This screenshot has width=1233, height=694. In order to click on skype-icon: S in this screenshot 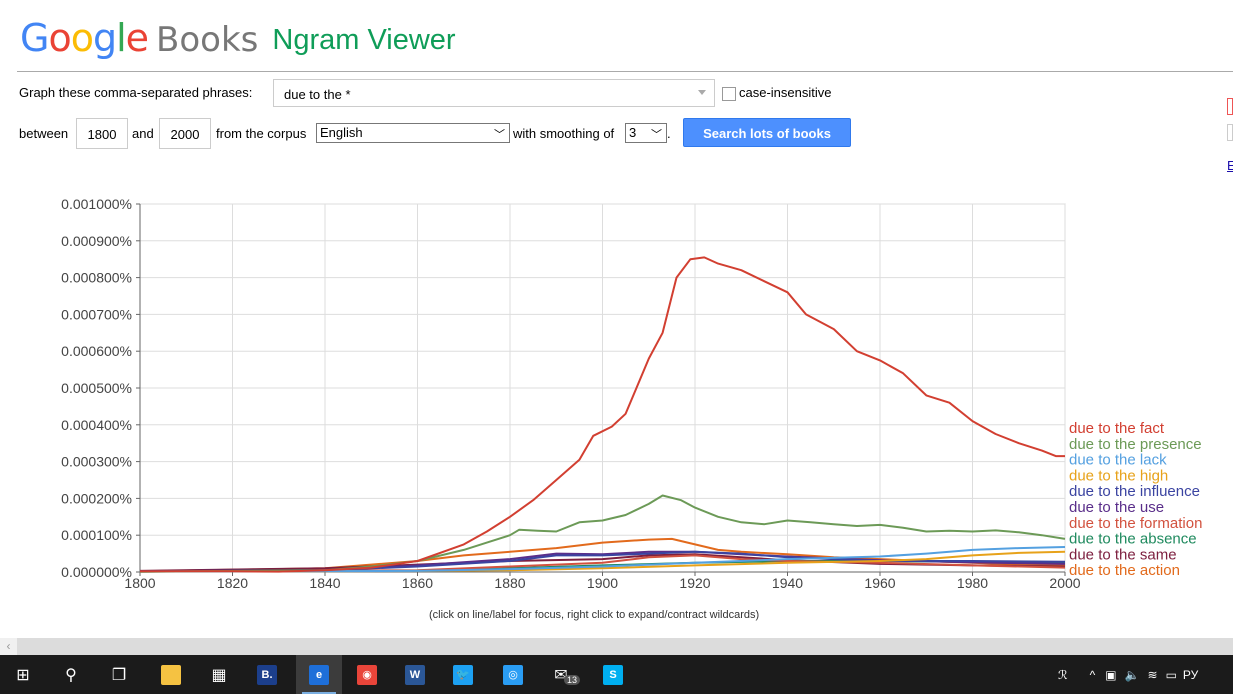, I will do `click(613, 674)`.